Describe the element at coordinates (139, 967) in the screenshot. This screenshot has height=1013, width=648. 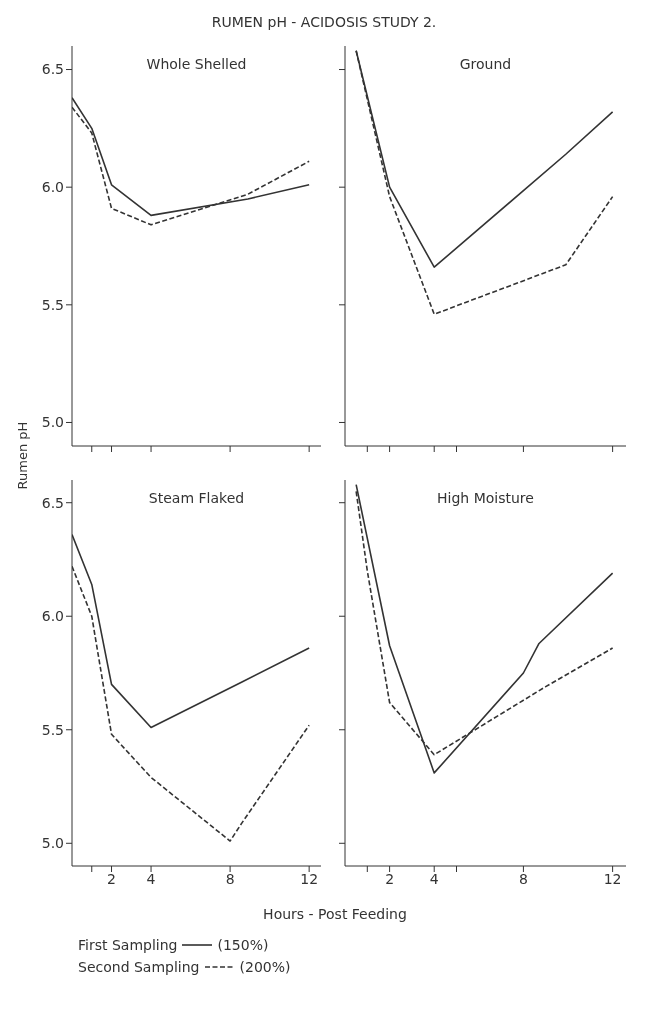
I see `legend-label: Second Sampling` at that location.